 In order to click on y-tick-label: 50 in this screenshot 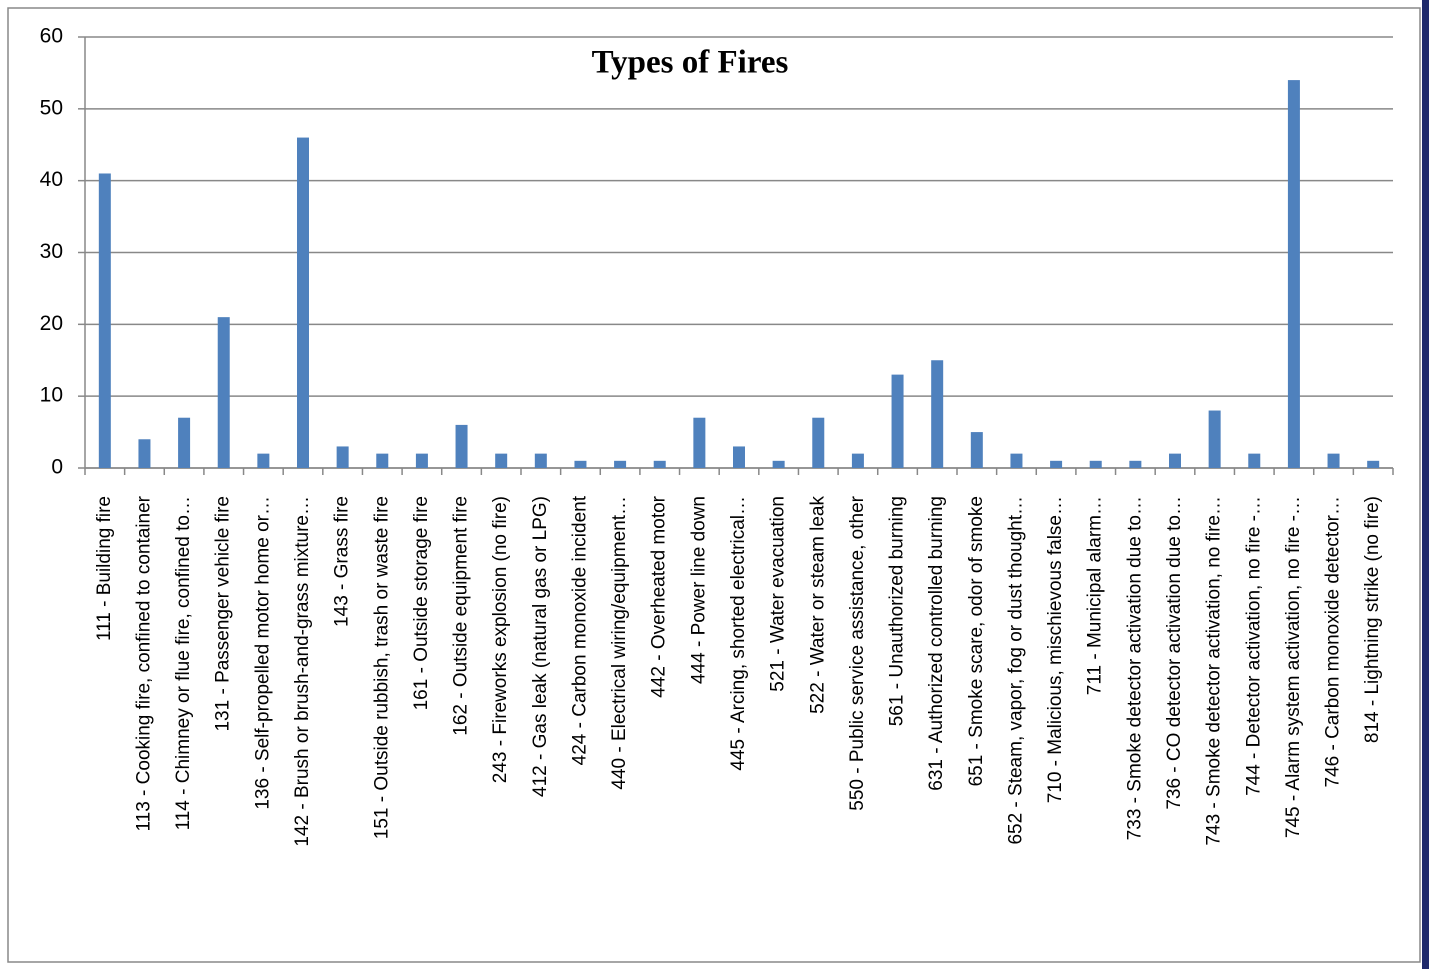, I will do `click(51, 107)`.